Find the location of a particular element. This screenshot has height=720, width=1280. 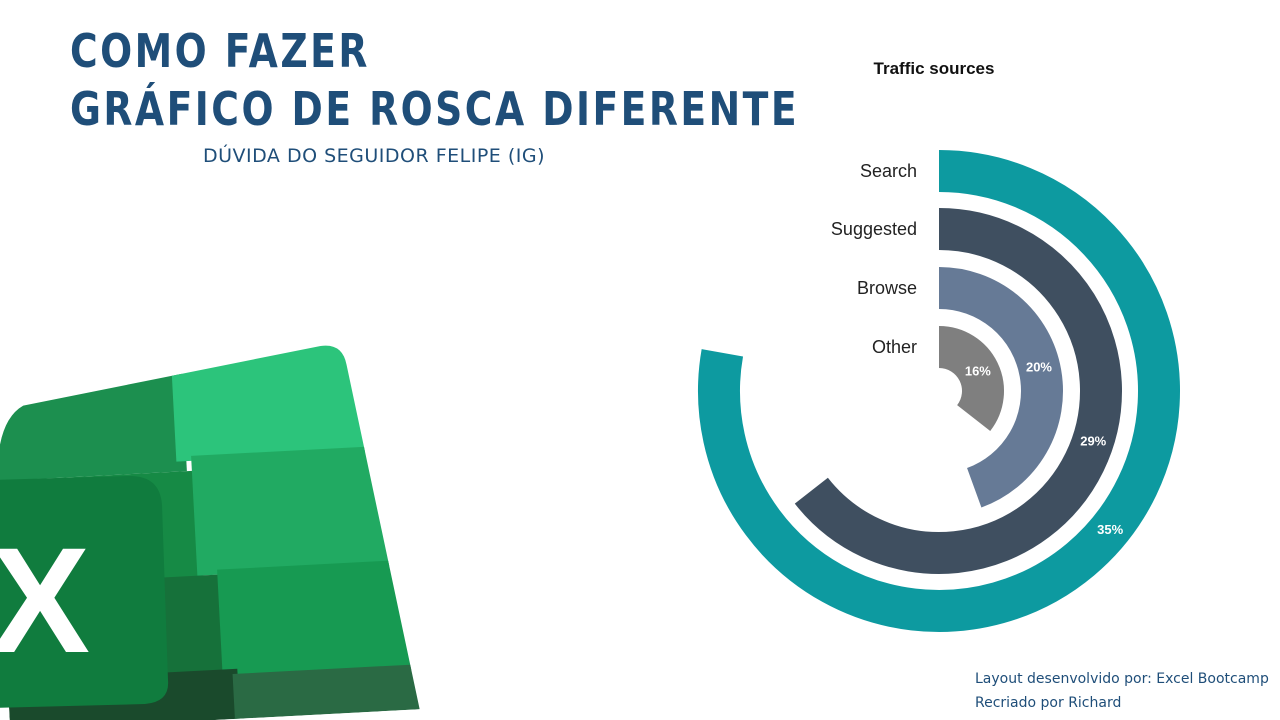

title-line-2: GRÁFICO DE ROSCA DIFERENTE is located at coordinates (435, 109).